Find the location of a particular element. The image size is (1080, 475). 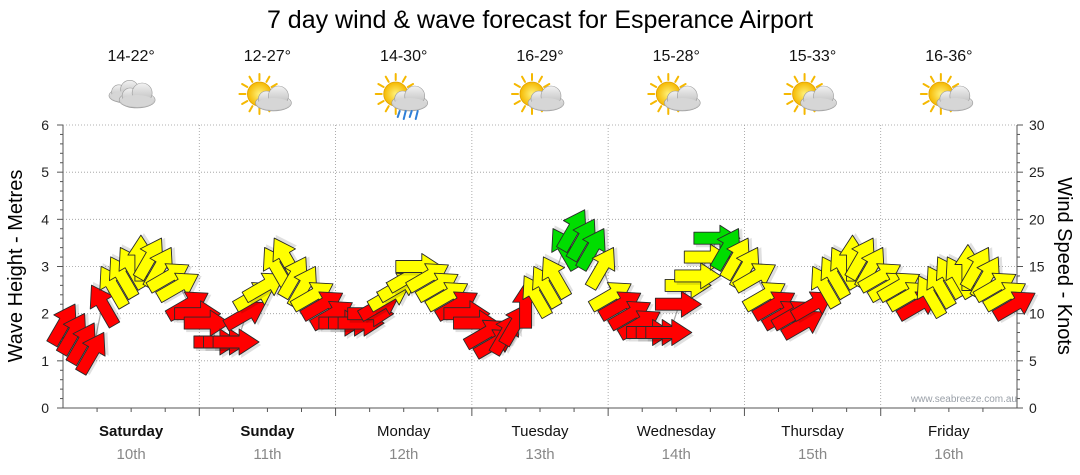

y-left-tick-label: 5 is located at coordinates (45, 172).